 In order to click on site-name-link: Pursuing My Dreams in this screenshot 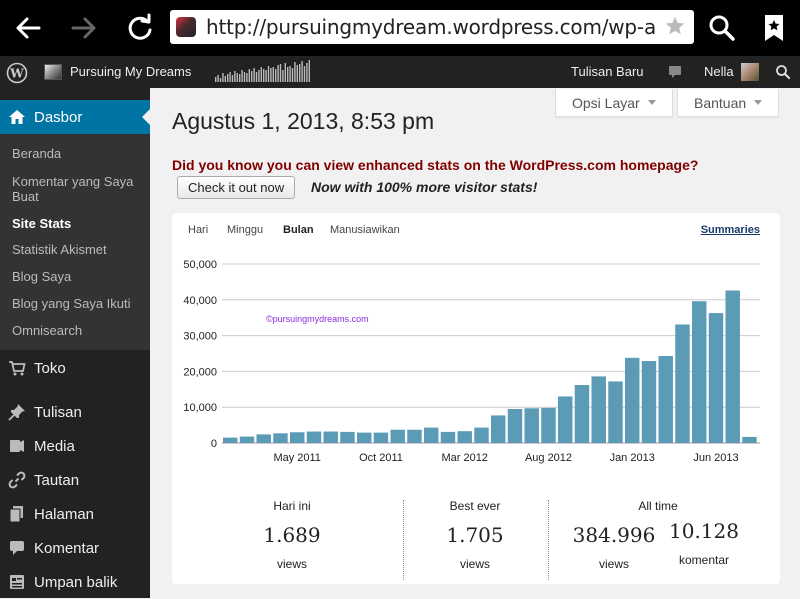, I will do `click(131, 71)`.